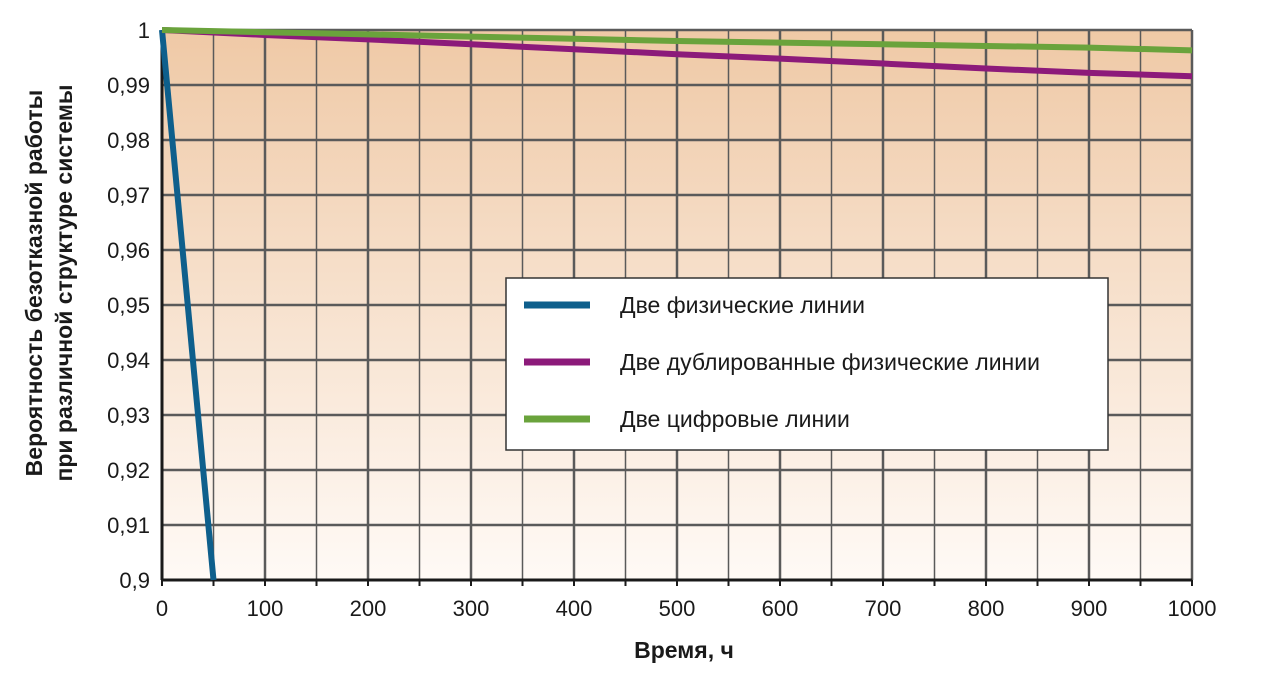  Describe the element at coordinates (471, 608) in the screenshot. I see `x-tick-label: 300` at that location.